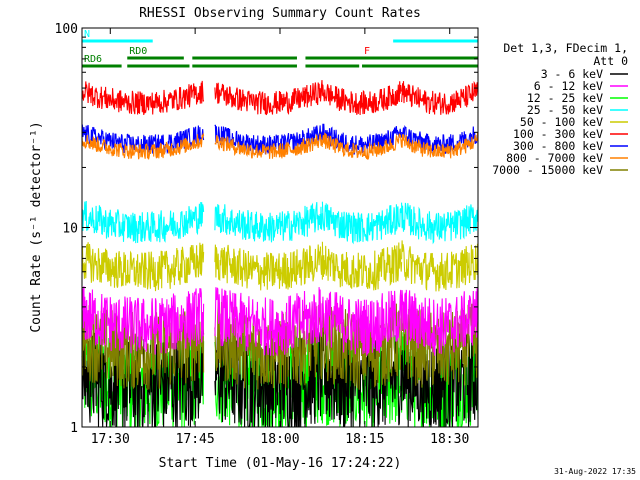 The height and width of the screenshot is (480, 640). Describe the element at coordinates (554, 158) in the screenshot. I see `legend-label-7: 800 - 7000 keV` at that location.